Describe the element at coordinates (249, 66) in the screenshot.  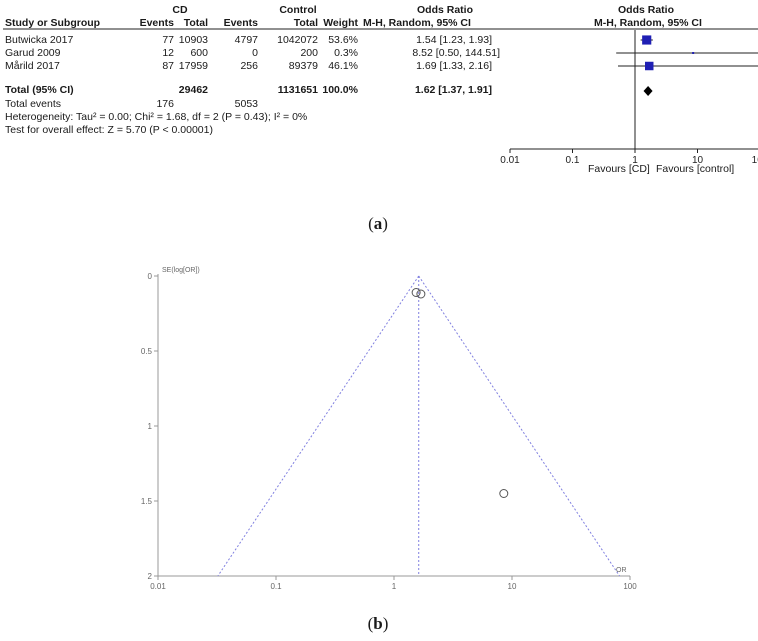
I see `ctl-events: 256` at that location.